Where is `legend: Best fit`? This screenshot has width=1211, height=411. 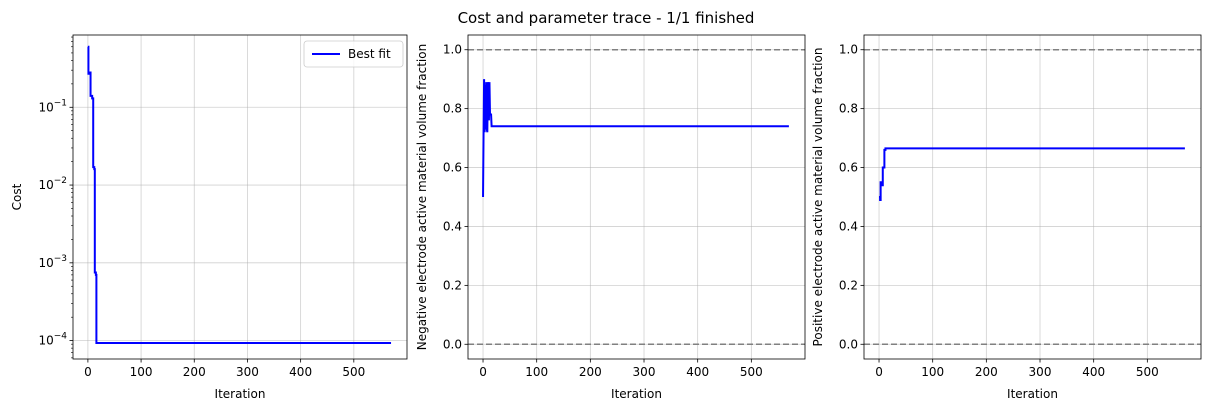
legend: Best fit is located at coordinates (353, 54).